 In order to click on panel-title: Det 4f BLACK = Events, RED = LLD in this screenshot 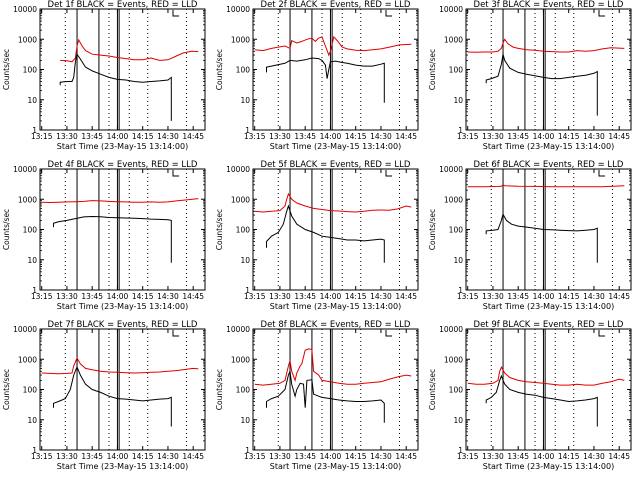, I will do `click(123, 165)`.